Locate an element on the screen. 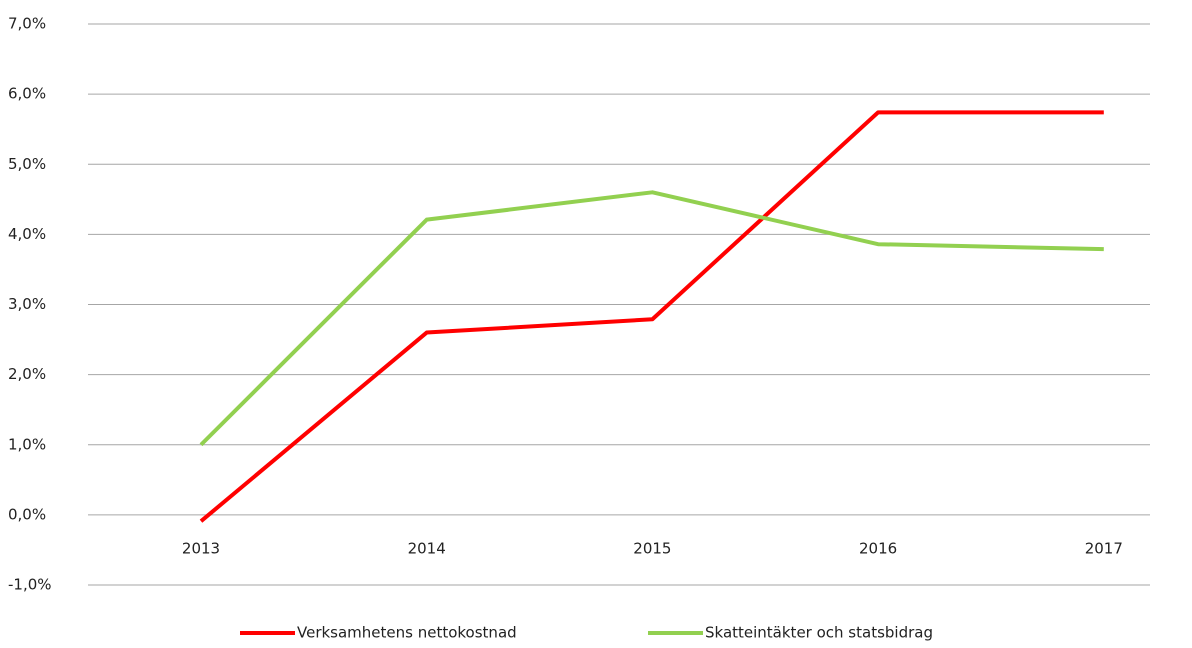 The width and height of the screenshot is (1192, 648). y-tick-label: 4,0% is located at coordinates (27, 234).